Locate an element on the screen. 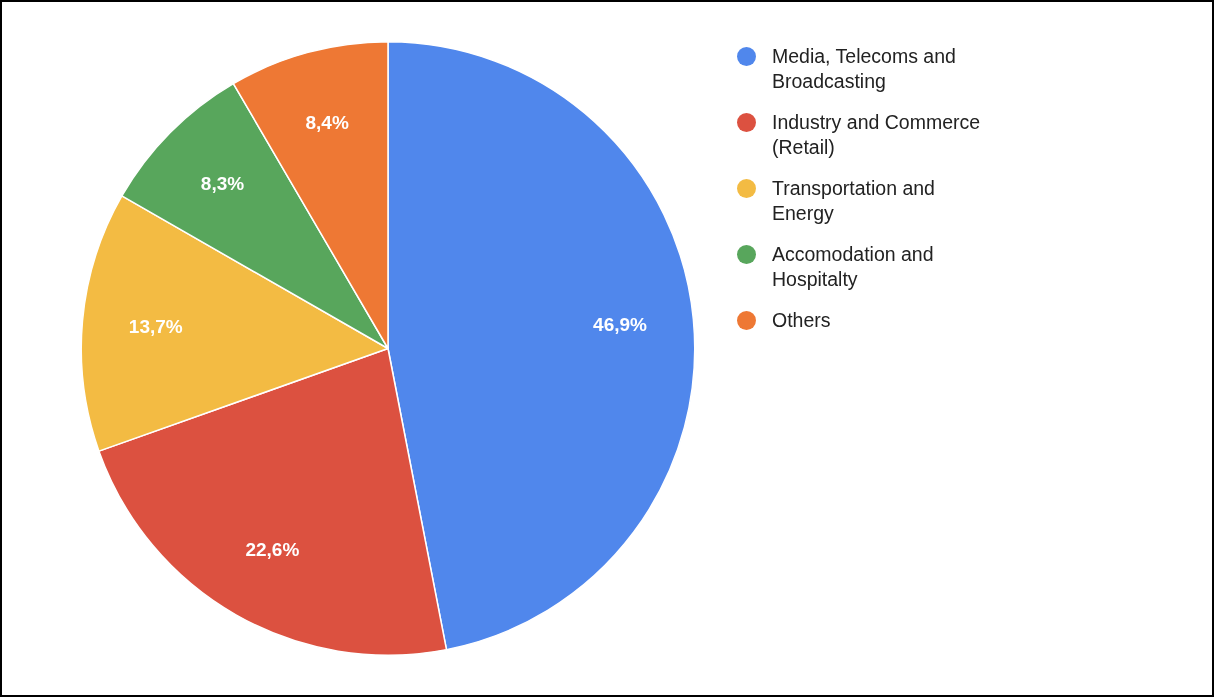 The height and width of the screenshot is (697, 1214). legend-label: Media, Telecoms and Broadcasting is located at coordinates (864, 69).